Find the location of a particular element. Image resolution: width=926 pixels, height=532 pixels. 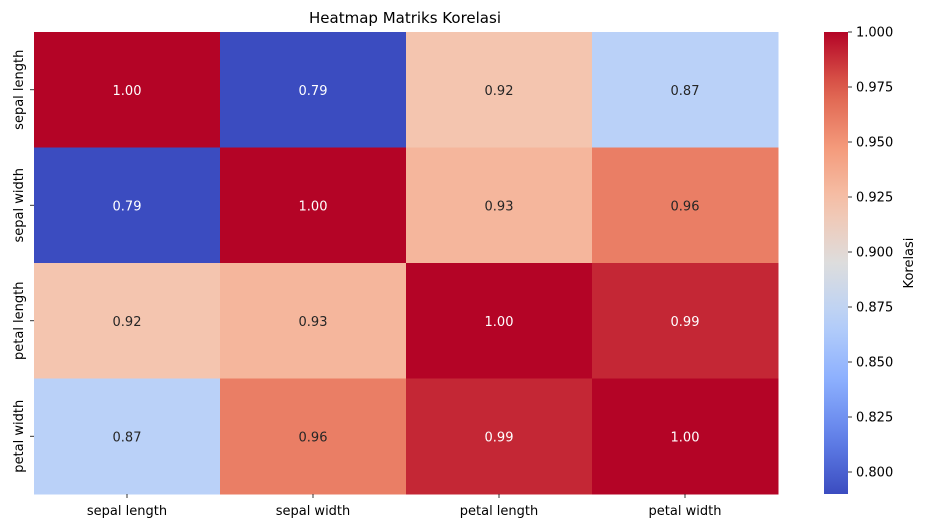

colorbar-tick-label: 0.825 is located at coordinates (874, 418).